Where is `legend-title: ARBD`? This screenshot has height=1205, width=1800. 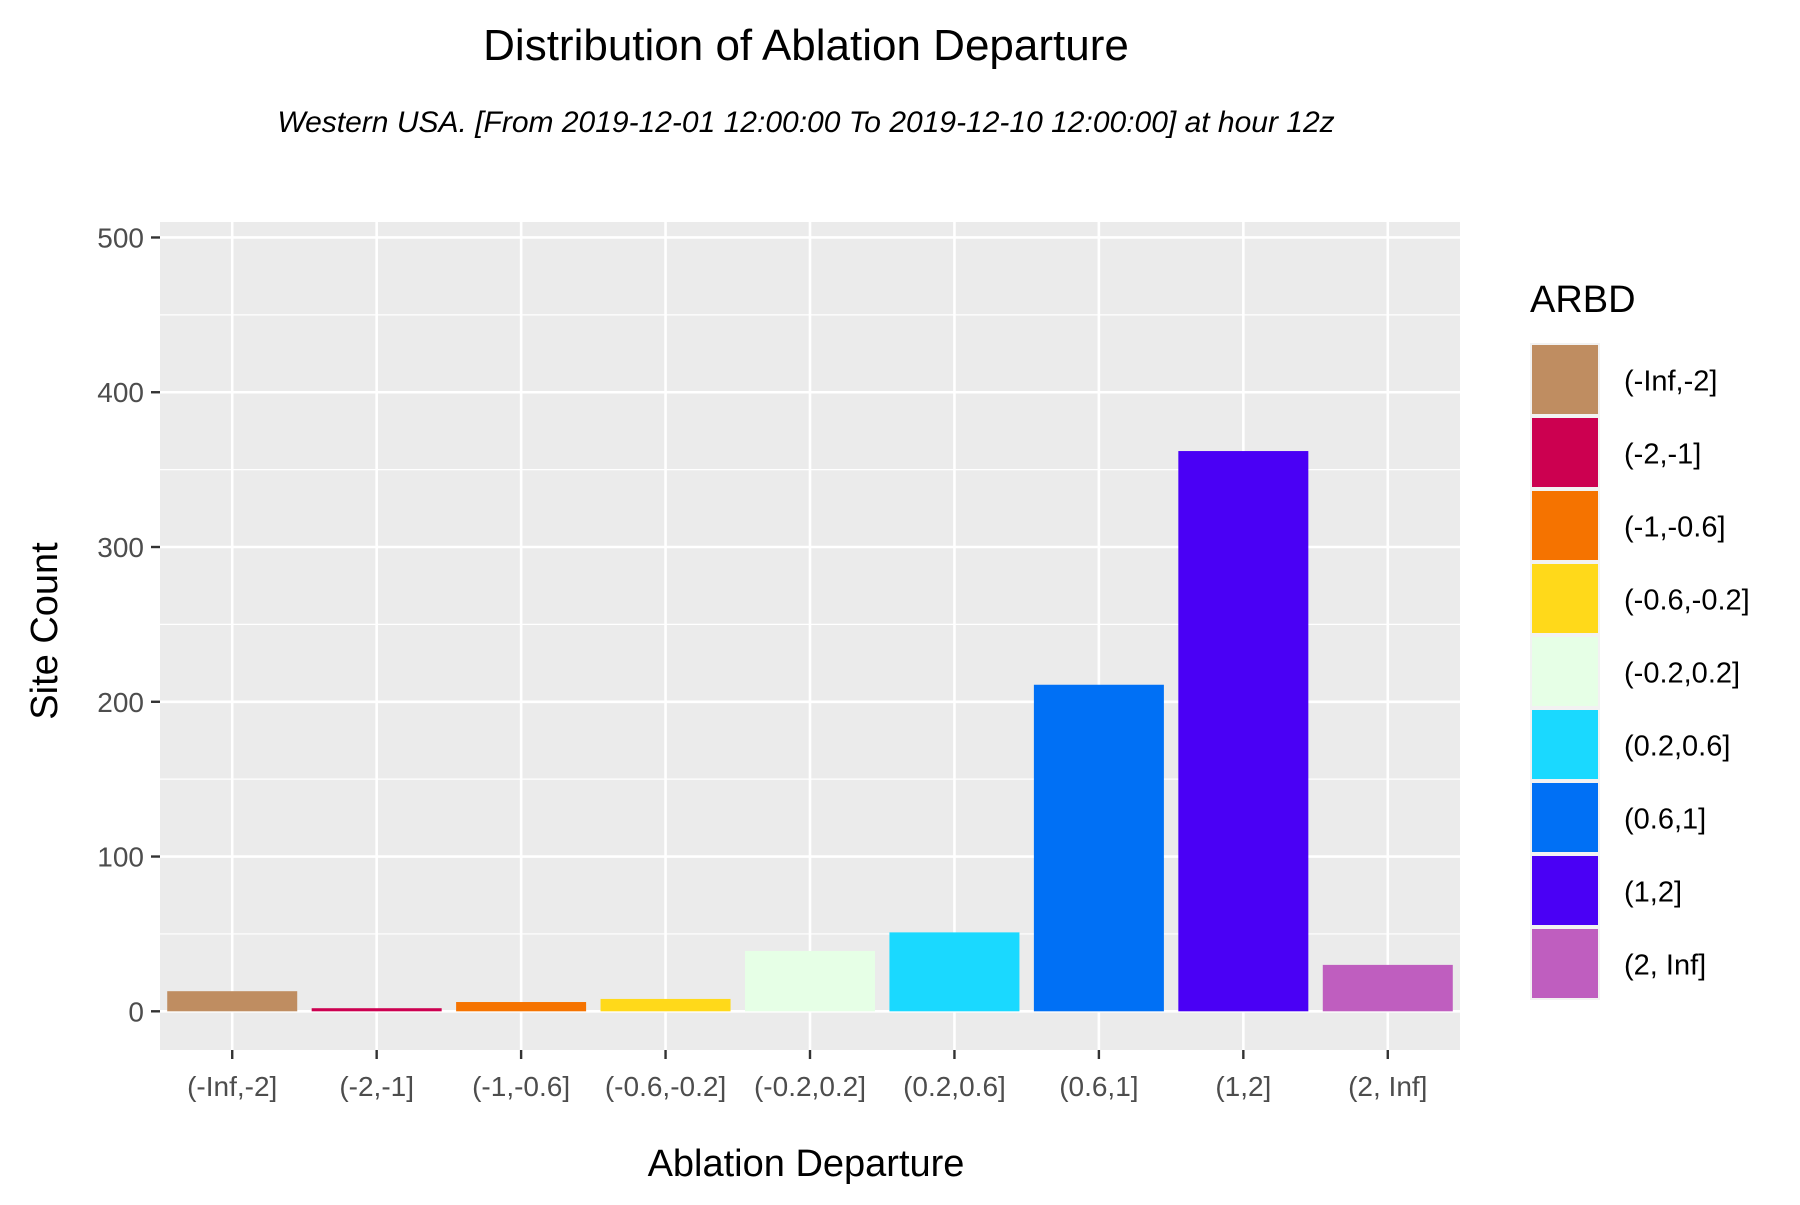 legend-title: ARBD is located at coordinates (1583, 300).